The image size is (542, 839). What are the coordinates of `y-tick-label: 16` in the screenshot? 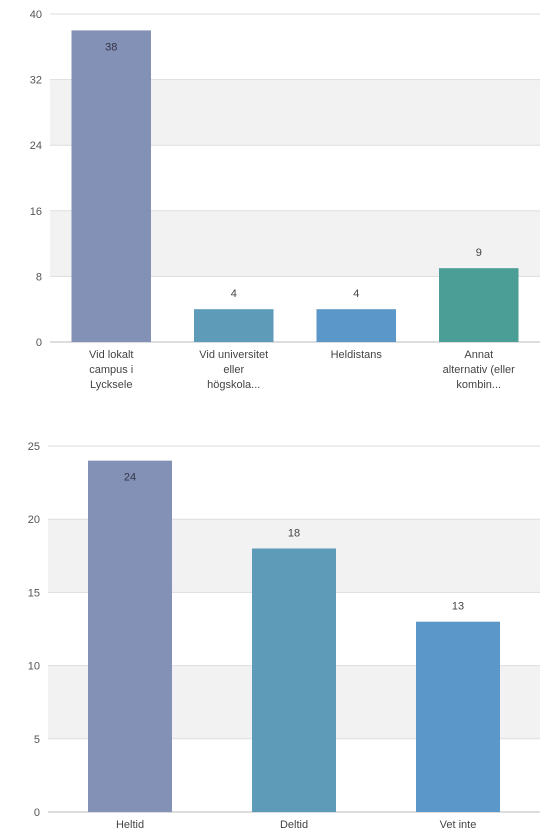 It's located at (36, 212).